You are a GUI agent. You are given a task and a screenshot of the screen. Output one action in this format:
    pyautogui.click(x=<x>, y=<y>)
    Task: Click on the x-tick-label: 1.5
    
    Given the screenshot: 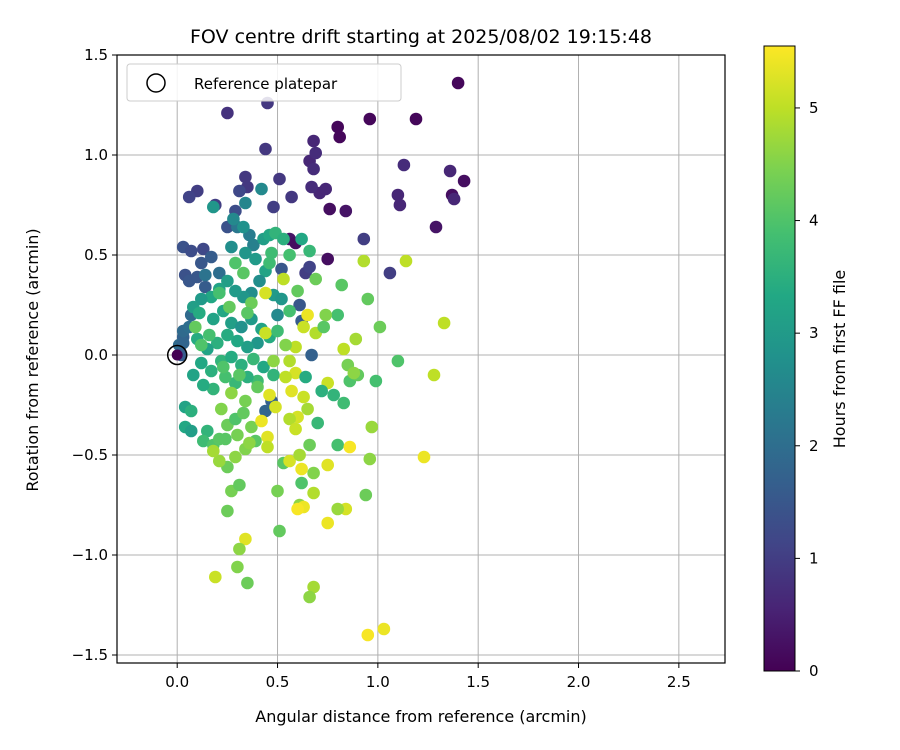 What is the action you would take?
    pyautogui.click(x=478, y=682)
    